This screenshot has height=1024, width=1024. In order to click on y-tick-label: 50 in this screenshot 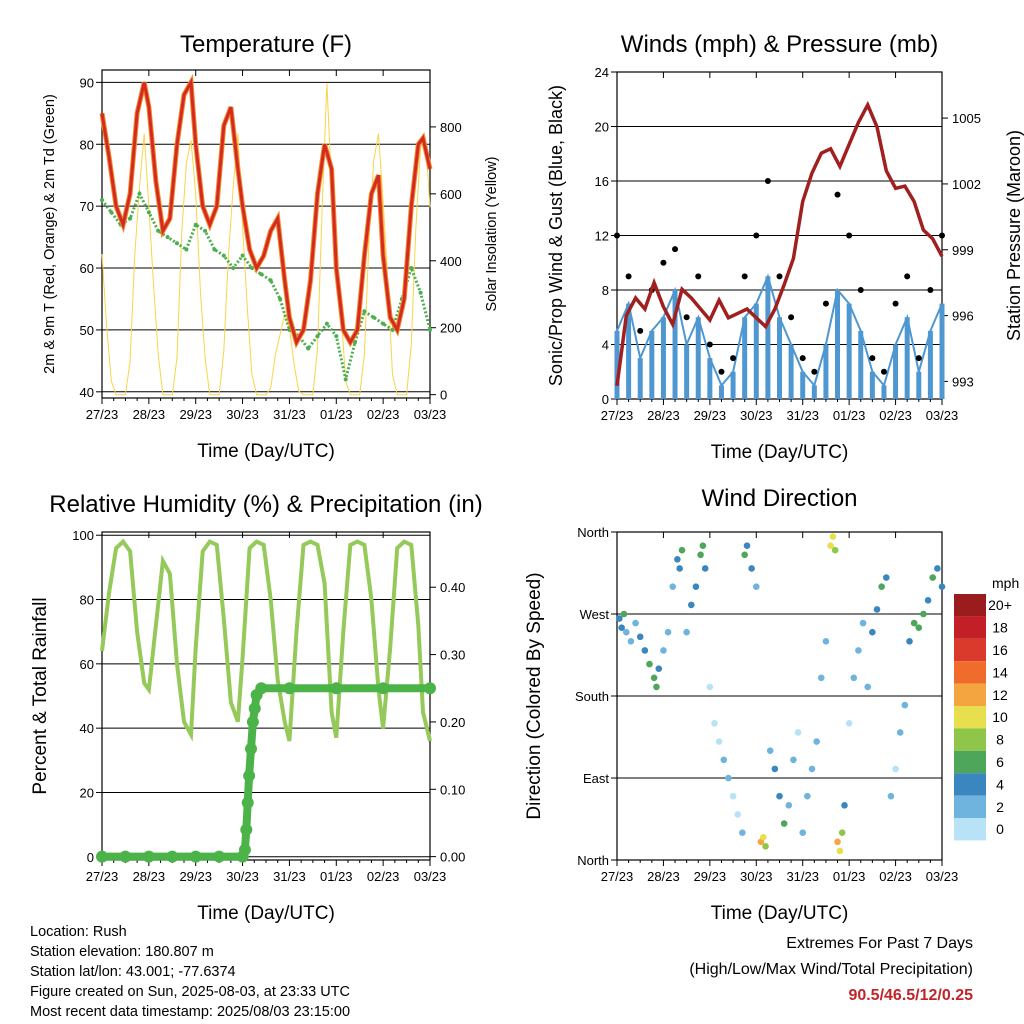, I will do `click(87, 330)`.